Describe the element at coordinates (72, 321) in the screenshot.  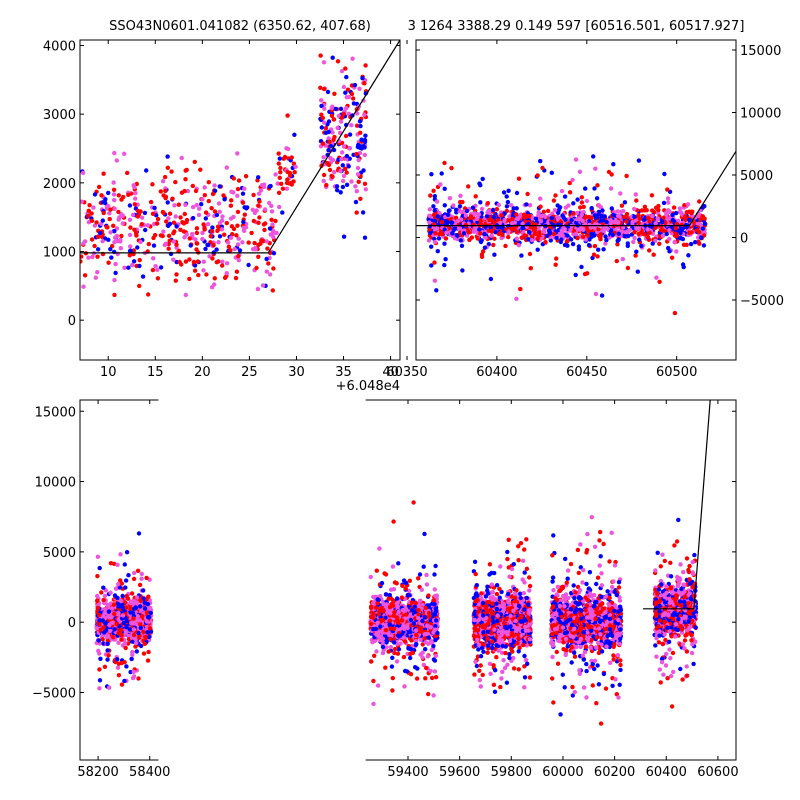
I see `y-tick-label: 0` at that location.